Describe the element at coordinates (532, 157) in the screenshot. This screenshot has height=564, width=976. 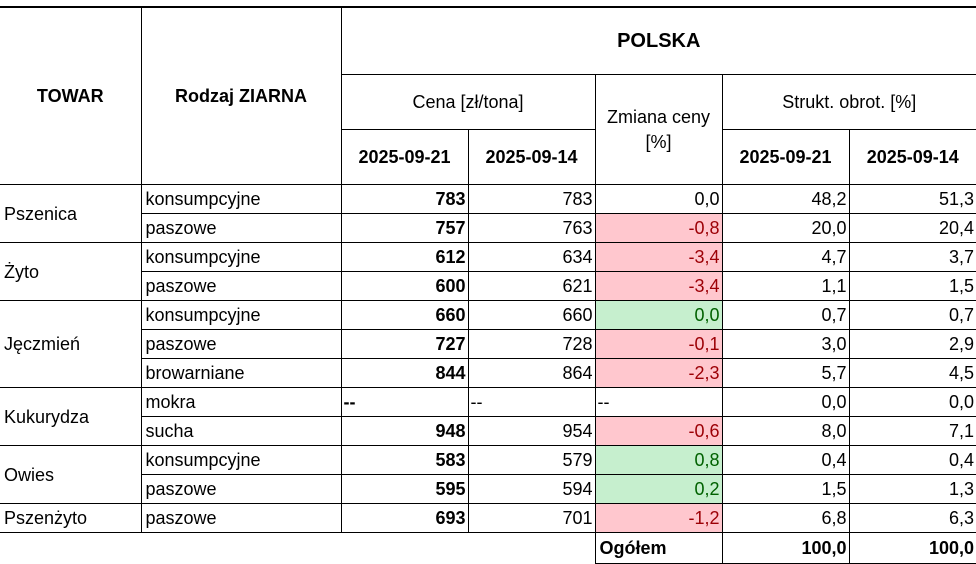
I see `header-price-date-previous: 2025-09-14` at that location.